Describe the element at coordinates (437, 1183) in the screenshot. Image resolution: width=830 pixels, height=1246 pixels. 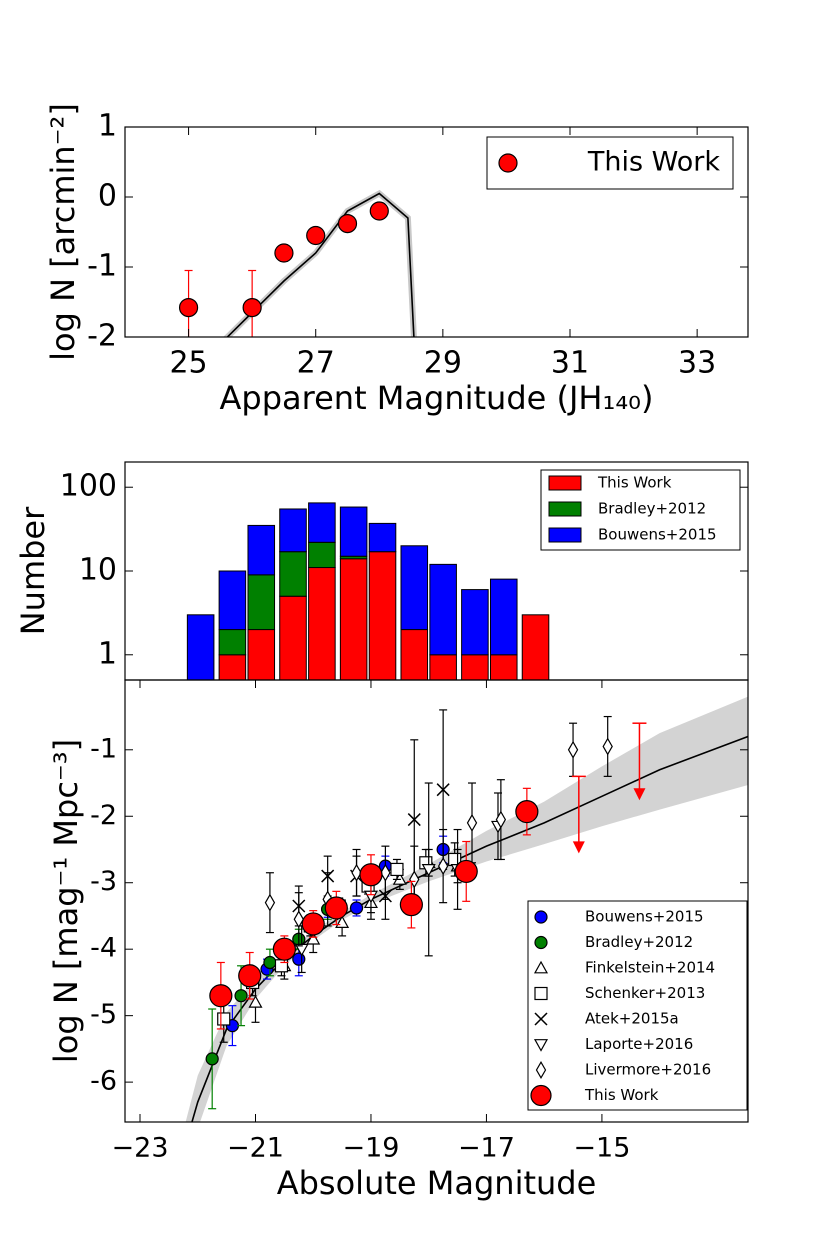
I see `x-axis-label: Absolute Magnitude` at that location.